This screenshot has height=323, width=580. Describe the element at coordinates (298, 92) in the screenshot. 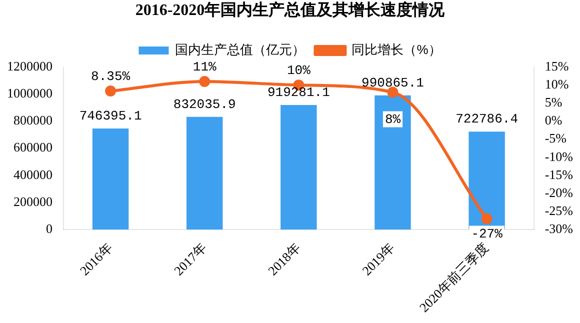

I see `data-label: 919281.1` at that location.